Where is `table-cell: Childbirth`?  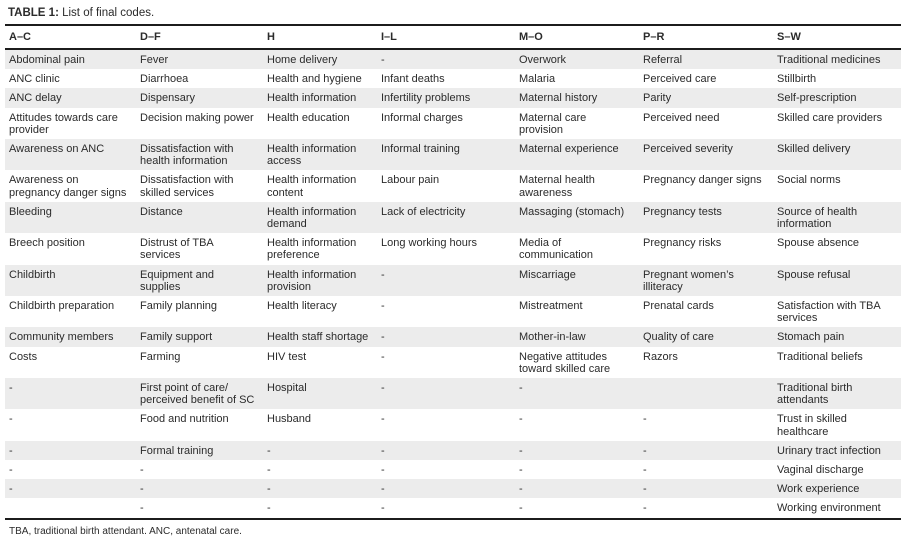 table-cell: Childbirth is located at coordinates (32, 274).